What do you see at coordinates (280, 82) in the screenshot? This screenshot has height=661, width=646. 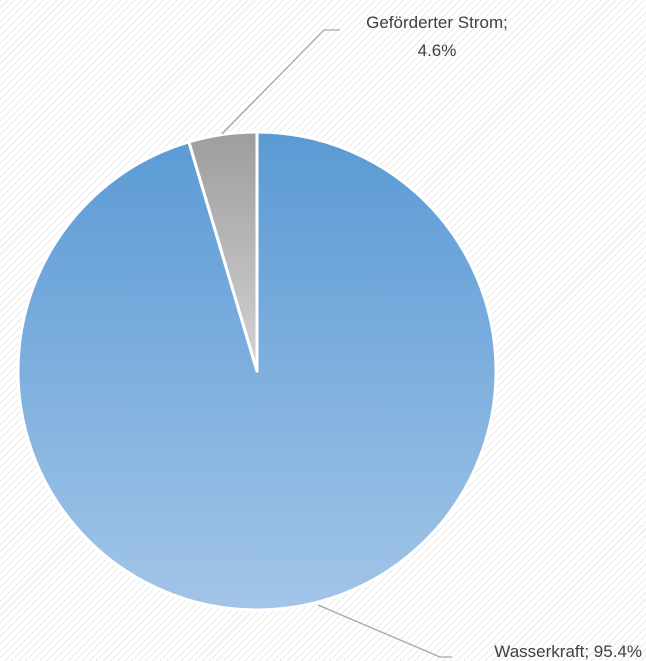 I see `leader-line-gefoerderter-strom` at bounding box center [280, 82].